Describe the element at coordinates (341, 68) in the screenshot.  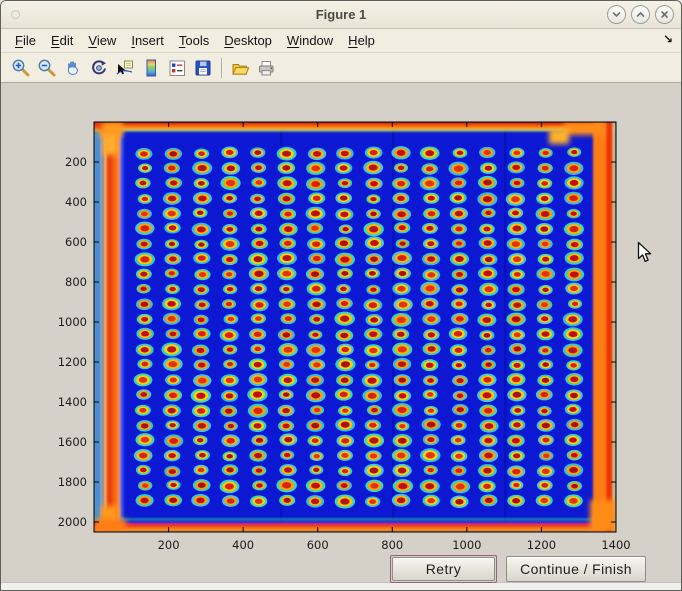
I see `toolbar` at that location.